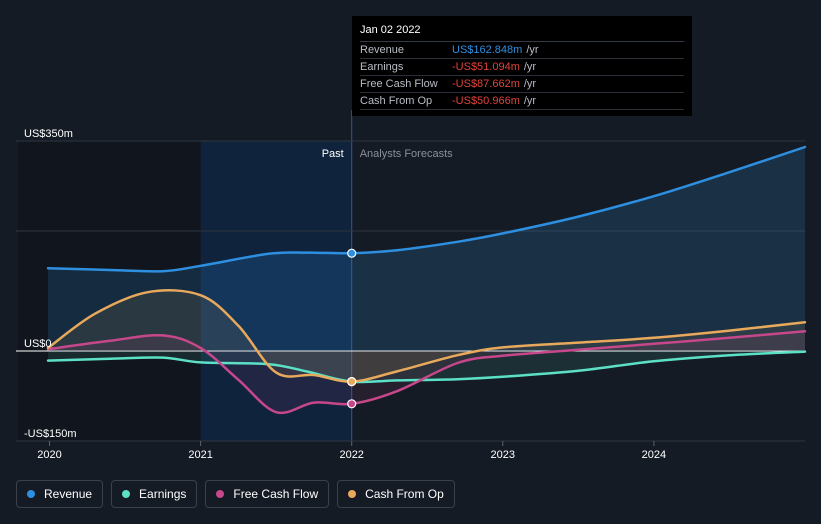 This screenshot has width=821, height=524. Describe the element at coordinates (68, 494) in the screenshot. I see `legend-label: Revenue` at that location.